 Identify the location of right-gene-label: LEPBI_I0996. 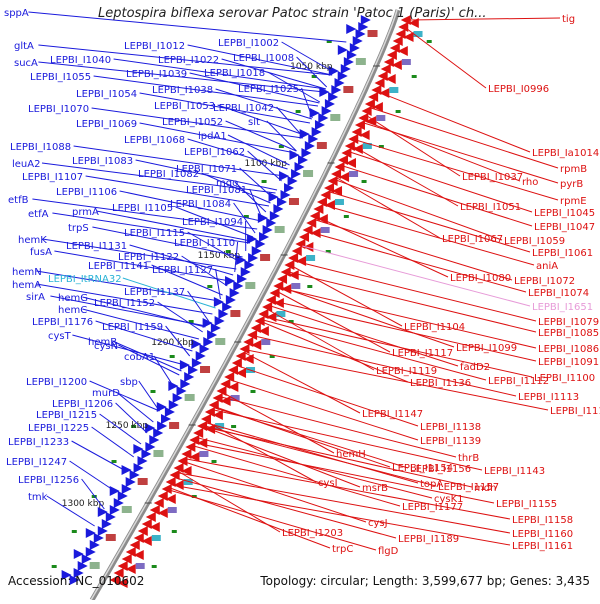
(518, 89).